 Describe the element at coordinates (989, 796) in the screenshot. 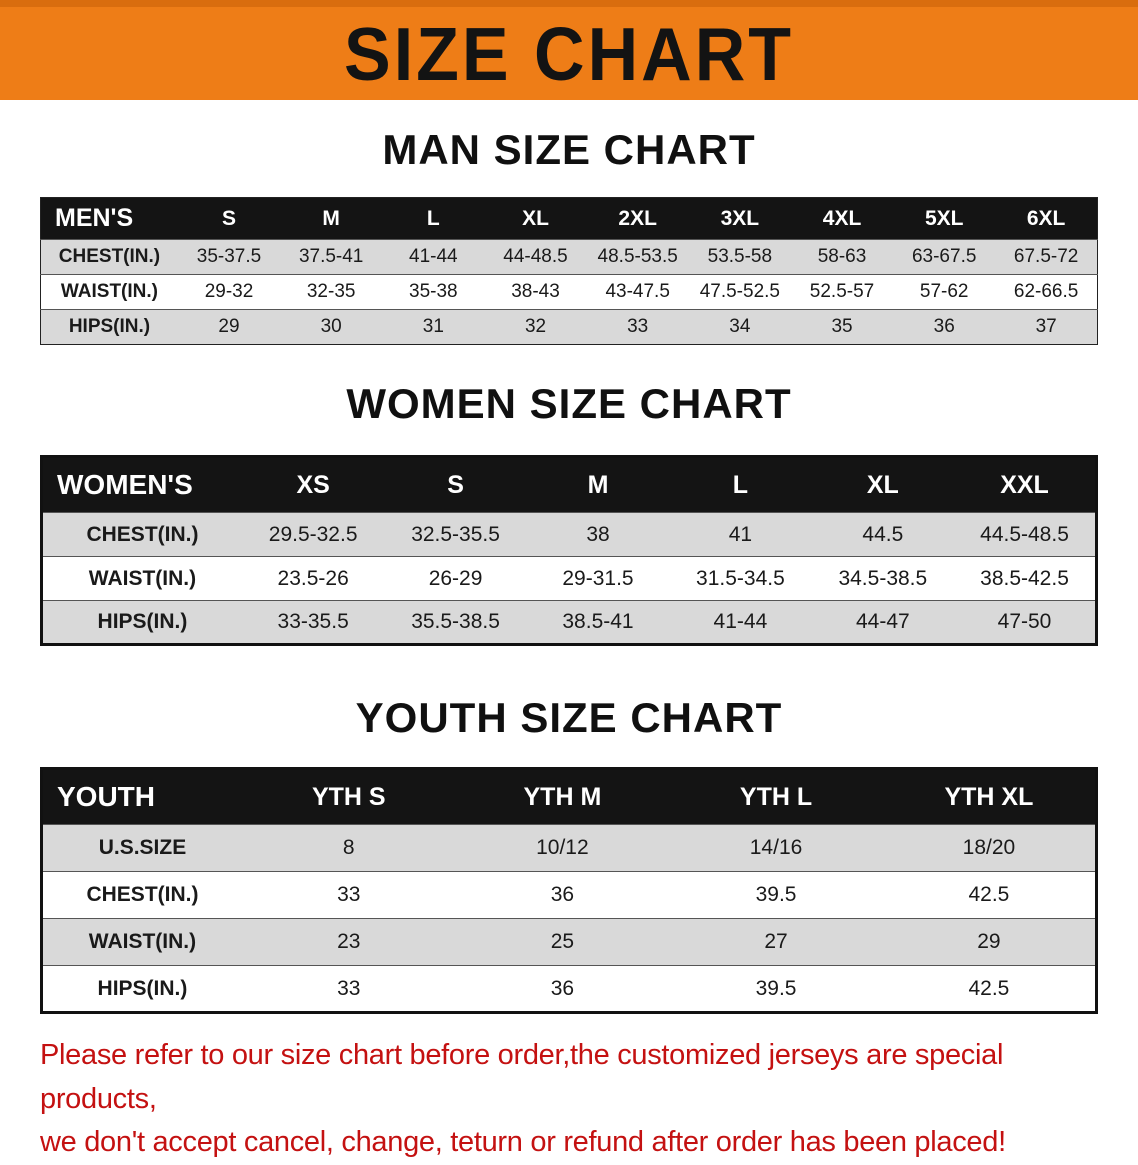

I see `column-header: YTH XL` at that location.